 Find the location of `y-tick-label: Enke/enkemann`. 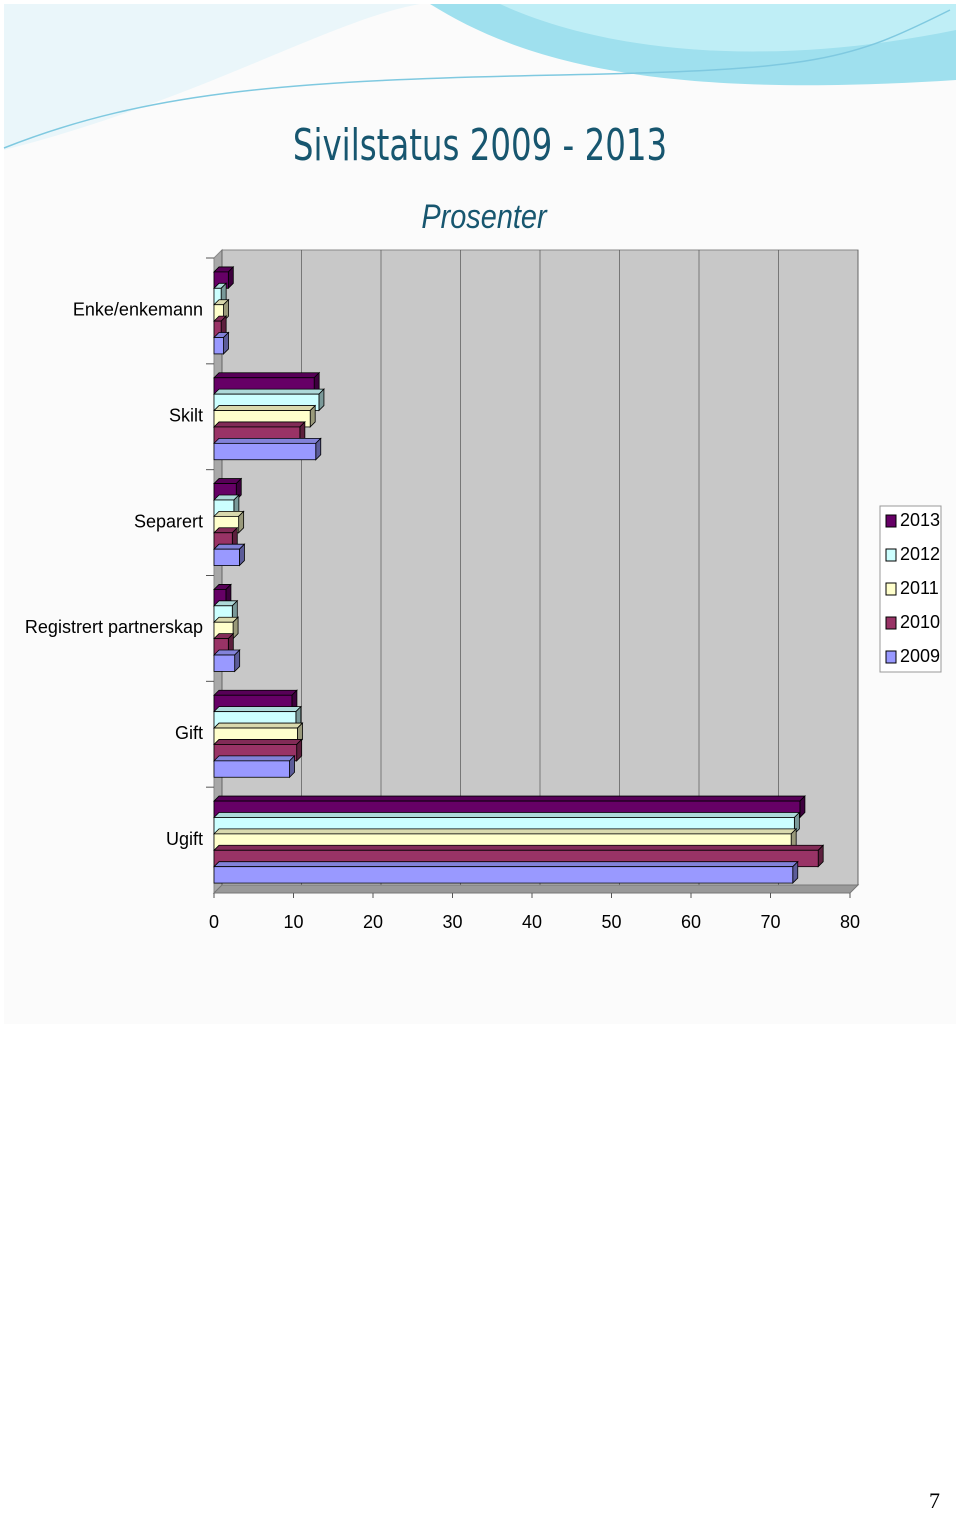

y-tick-label: Enke/enkemann is located at coordinates (138, 310).